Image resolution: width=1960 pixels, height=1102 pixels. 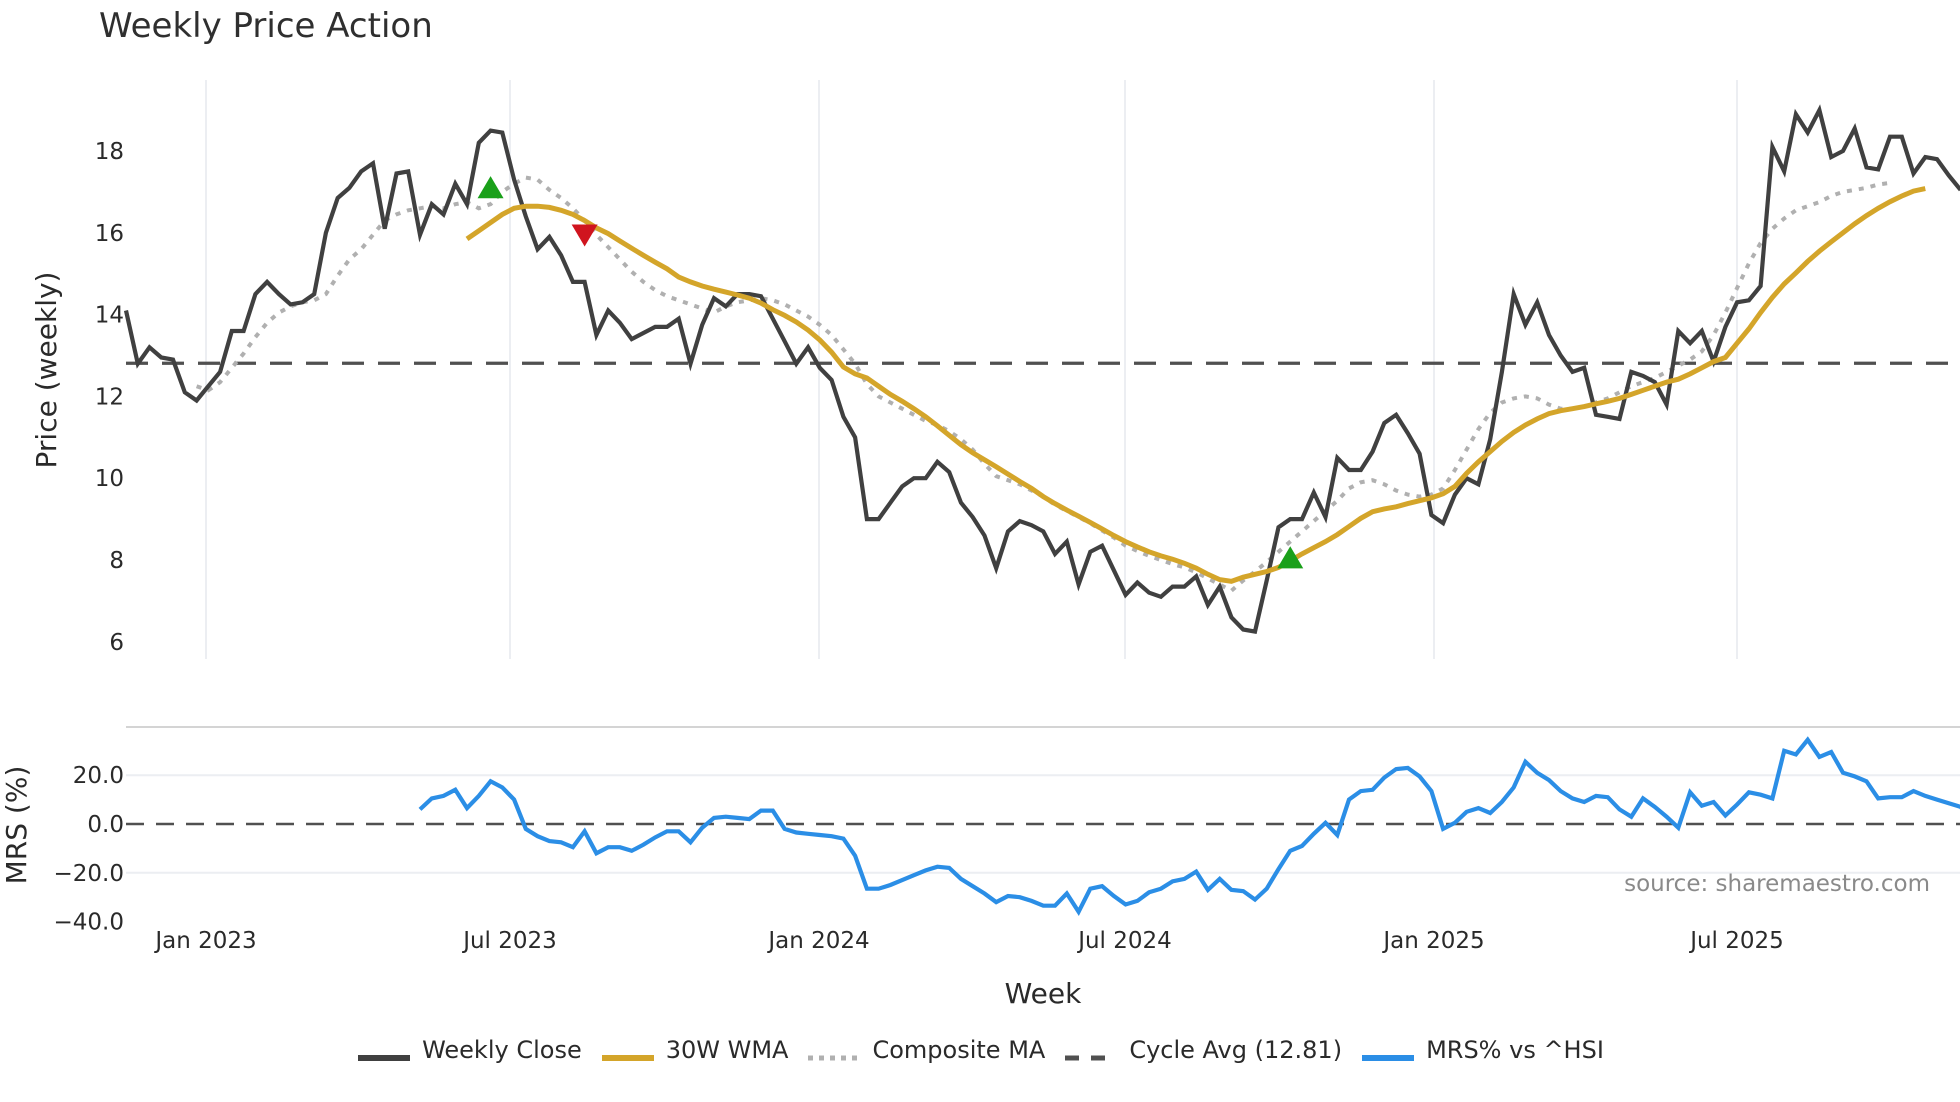 What do you see at coordinates (109, 479) in the screenshot?
I see `y-tick-label: 10` at bounding box center [109, 479].